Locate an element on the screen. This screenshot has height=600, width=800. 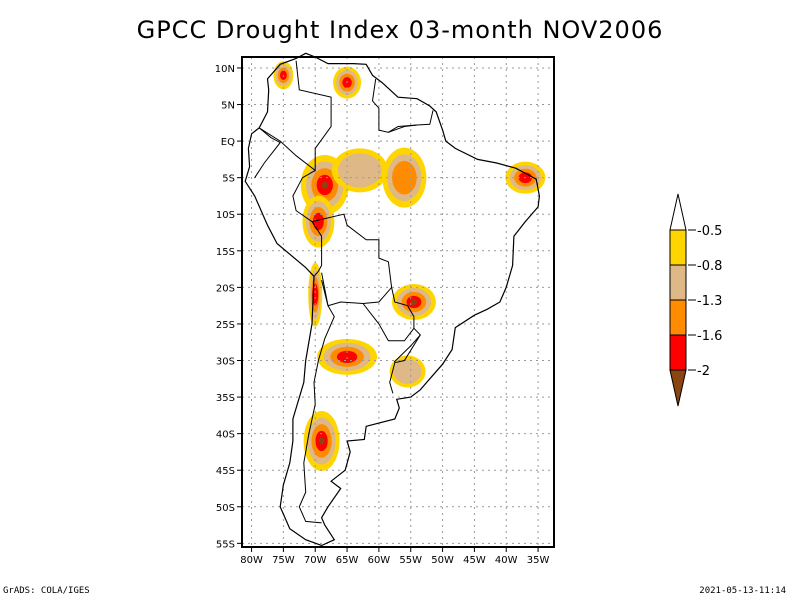
lat-tick-label: 40S is located at coordinates (225, 435).